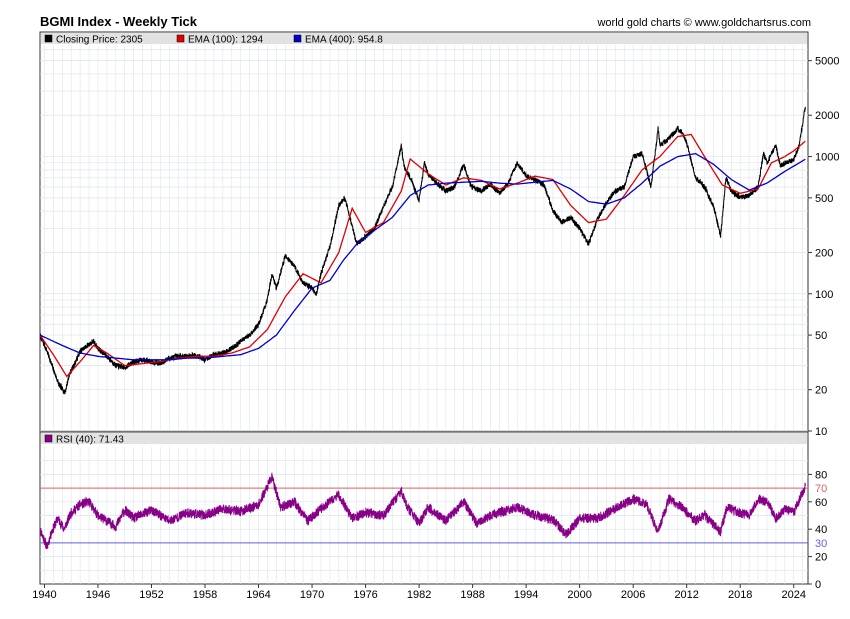 Image resolution: width=850 pixels, height=619 pixels. I want to click on rsi-level-label-70: 70, so click(821, 489).